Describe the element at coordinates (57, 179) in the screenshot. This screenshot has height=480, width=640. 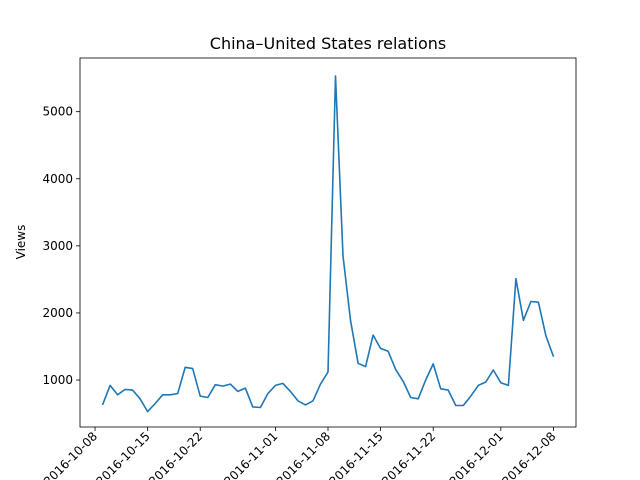
I see `y-tick-label: 4000` at that location.